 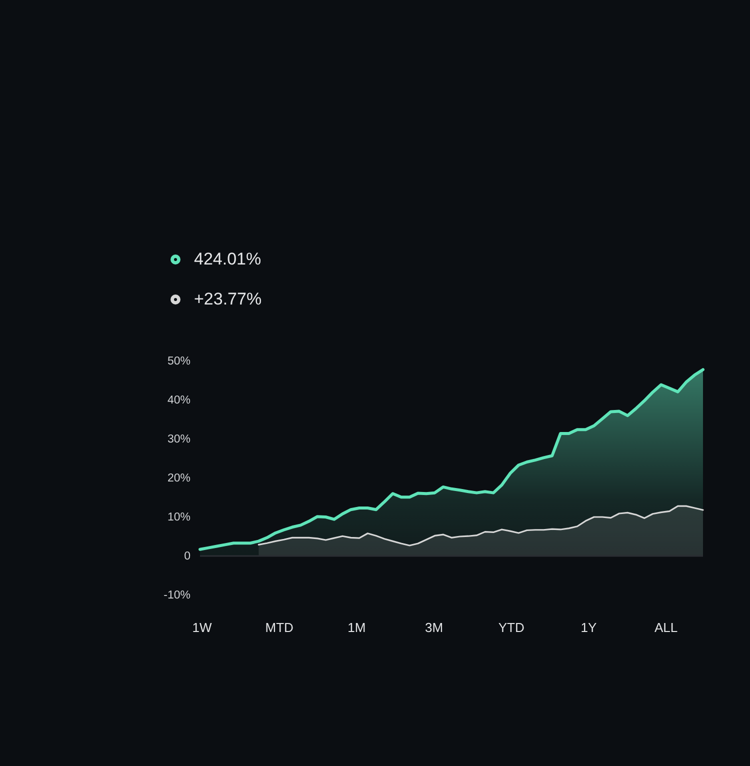 What do you see at coordinates (279, 627) in the screenshot?
I see `text: MTD` at bounding box center [279, 627].